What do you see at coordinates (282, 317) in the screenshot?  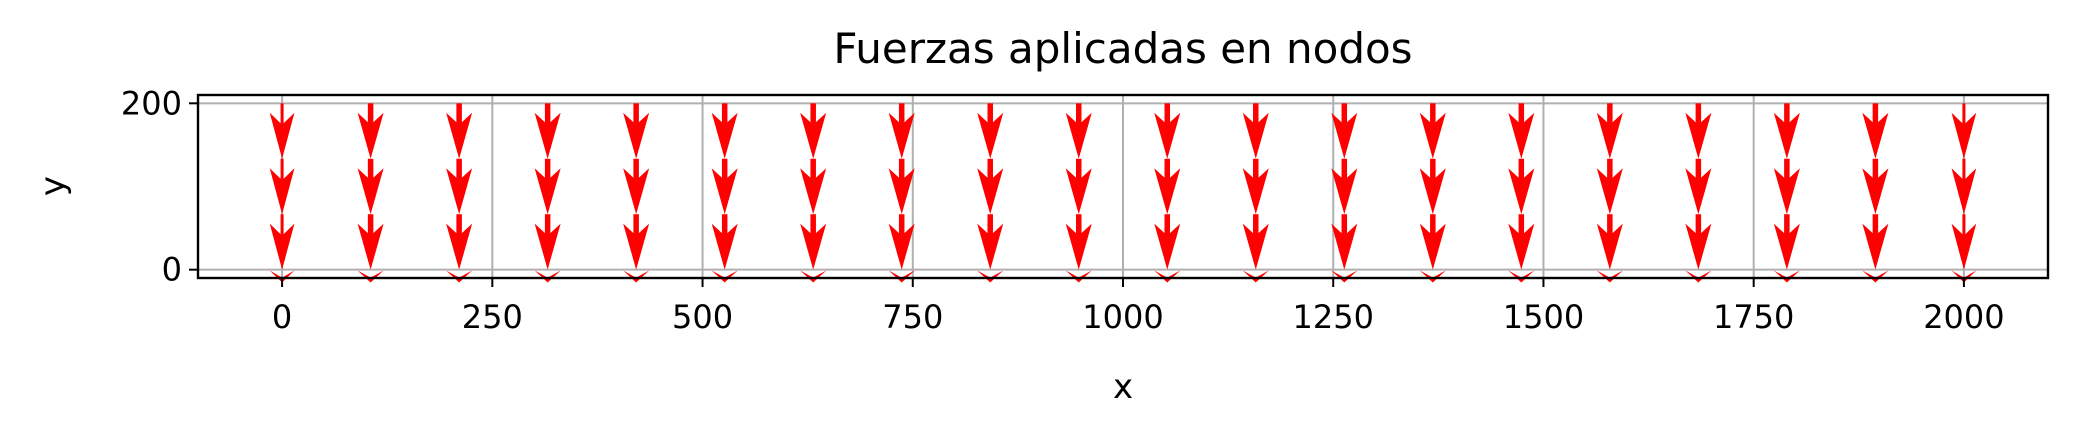 I see `x-tick-label: 0` at bounding box center [282, 317].